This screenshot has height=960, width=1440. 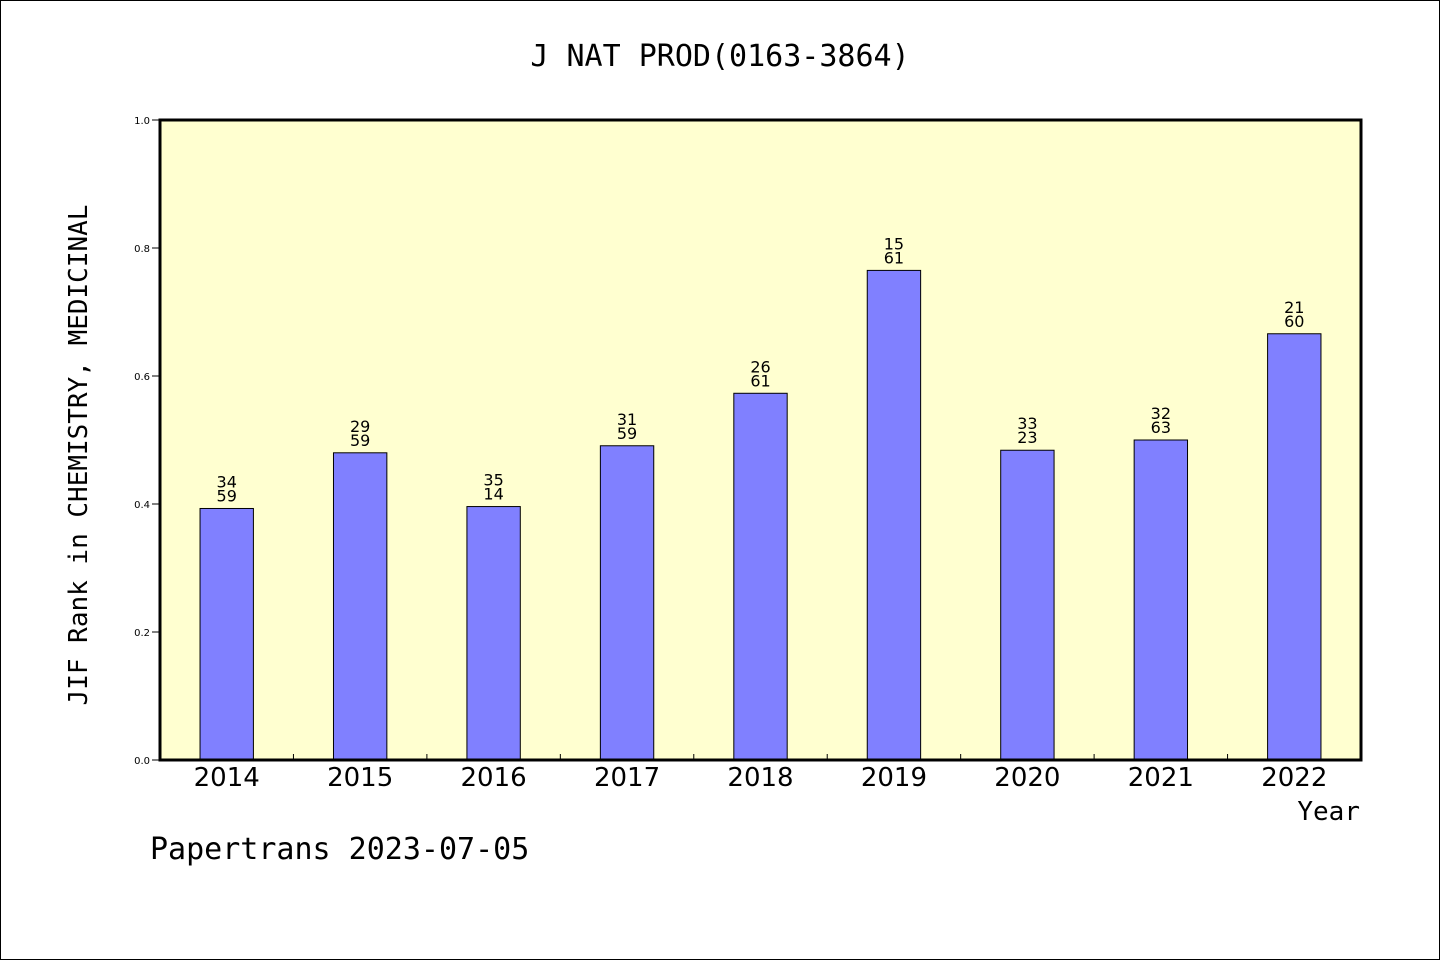 What do you see at coordinates (1161, 778) in the screenshot?
I see `x-tick-label: 2021` at bounding box center [1161, 778].